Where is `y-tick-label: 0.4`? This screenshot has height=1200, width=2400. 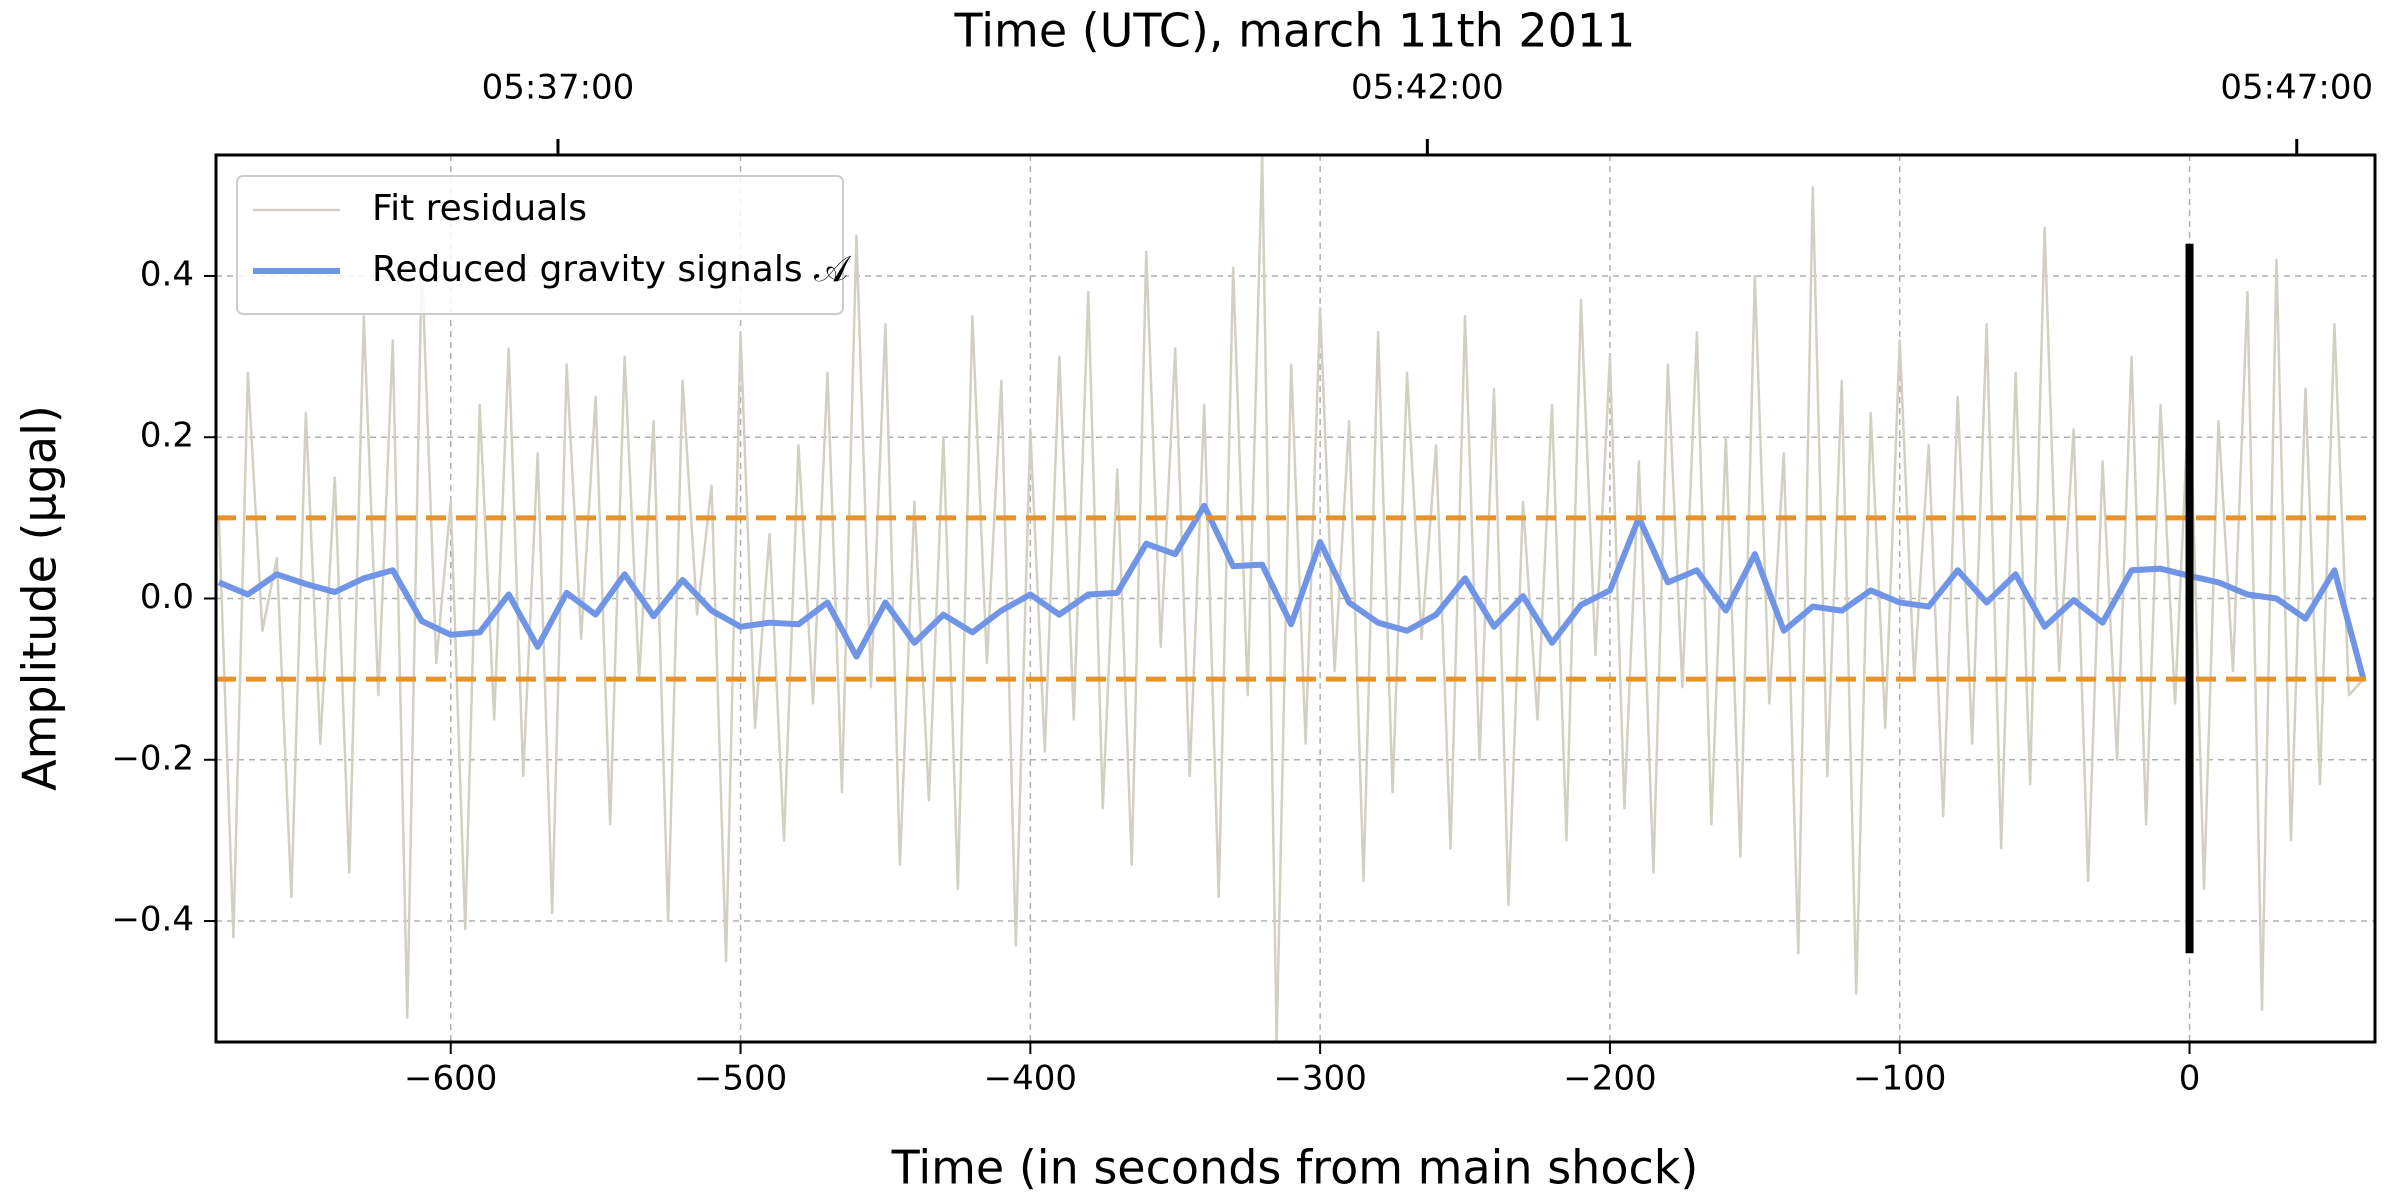 y-tick-label: 0.4 is located at coordinates (167, 274).